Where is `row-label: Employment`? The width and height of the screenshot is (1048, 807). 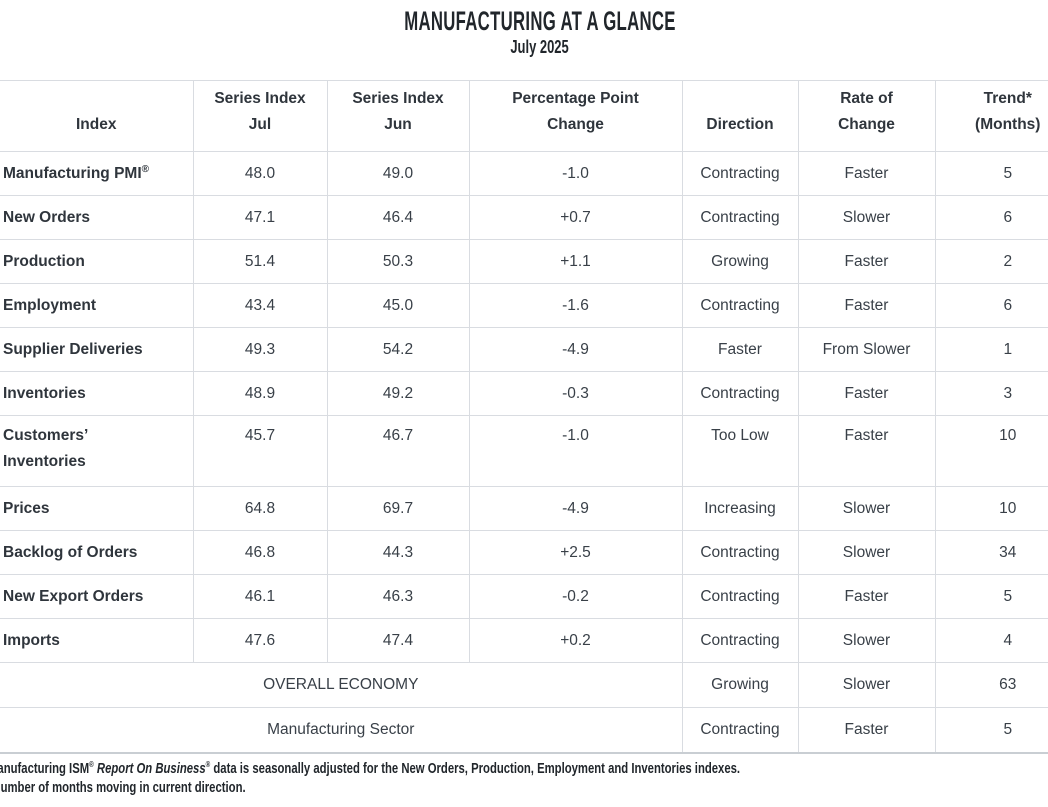
row-label: Employment is located at coordinates (96, 305).